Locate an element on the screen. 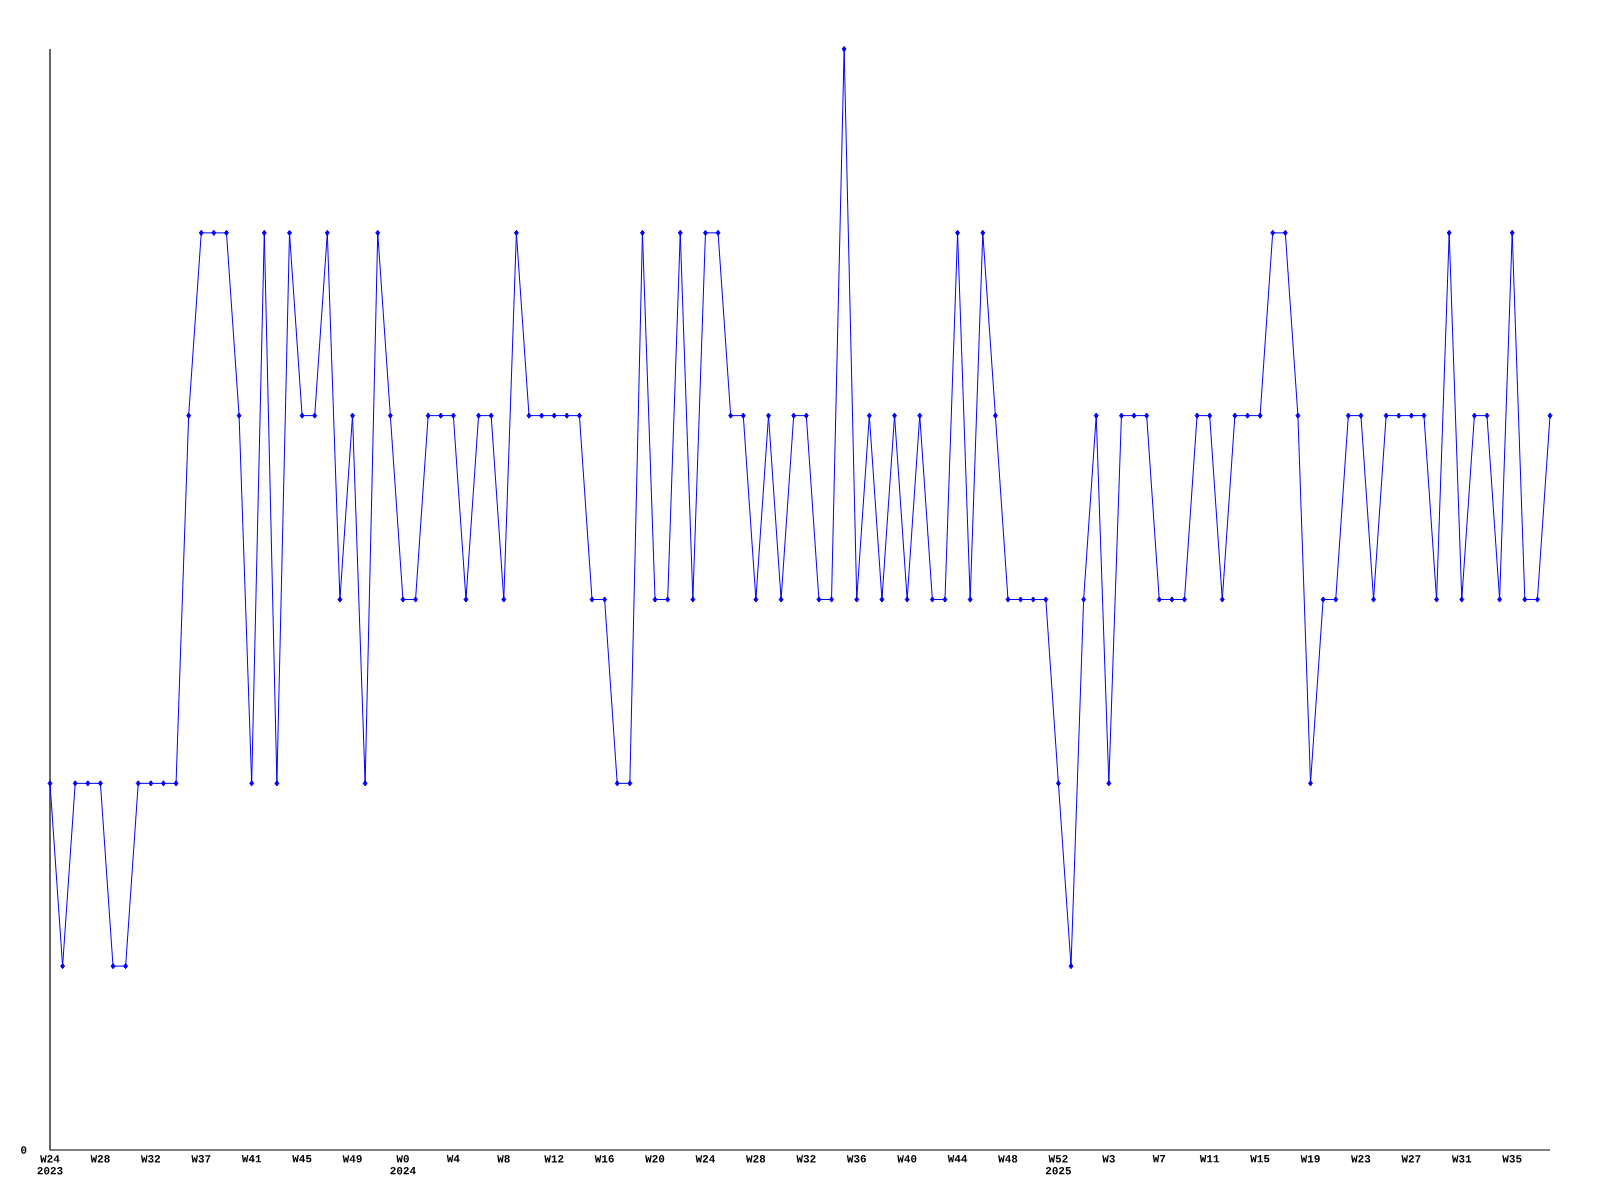 The image size is (1600, 1200). x-tick-label: W19 is located at coordinates (1310, 1159).